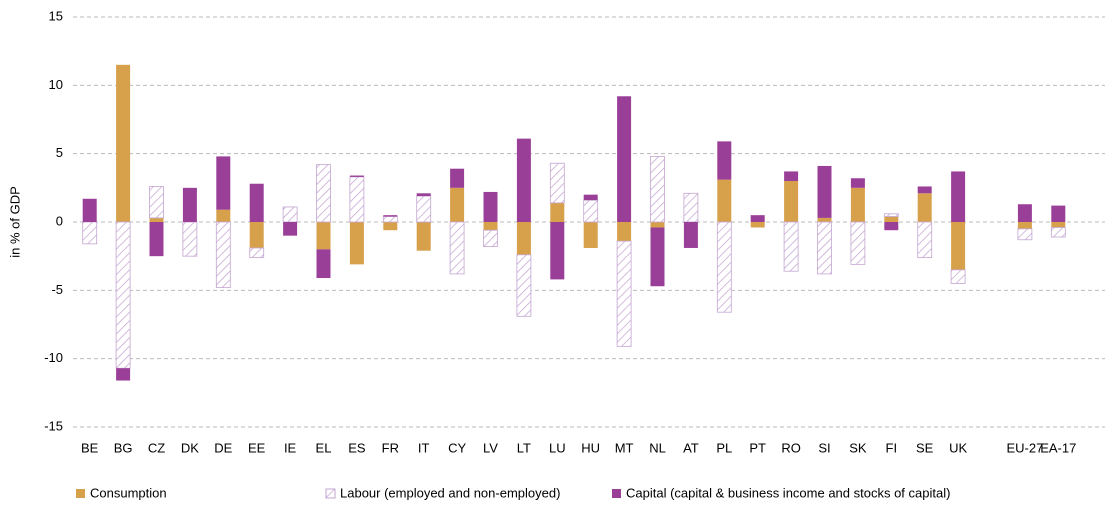  What do you see at coordinates (424, 447) in the screenshot?
I see `x-tick-label: IT` at bounding box center [424, 447].